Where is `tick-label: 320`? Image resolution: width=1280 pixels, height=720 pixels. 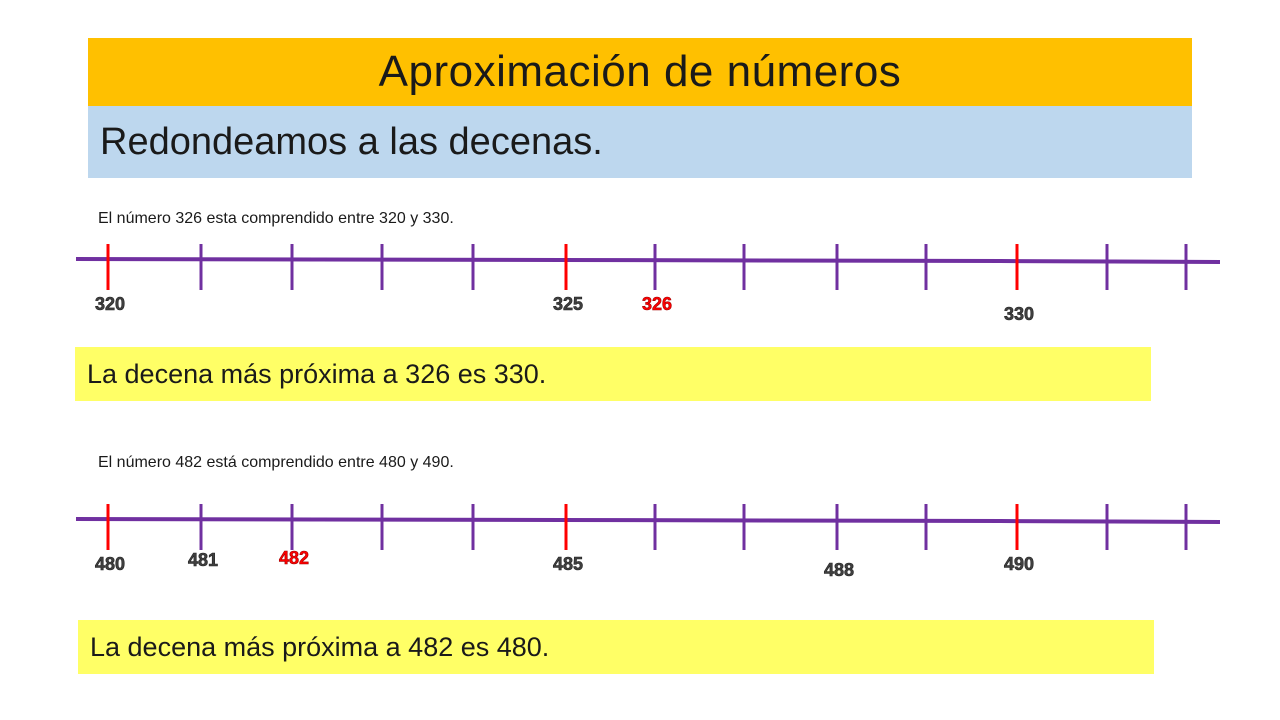
tick-label: 320 is located at coordinates (110, 304).